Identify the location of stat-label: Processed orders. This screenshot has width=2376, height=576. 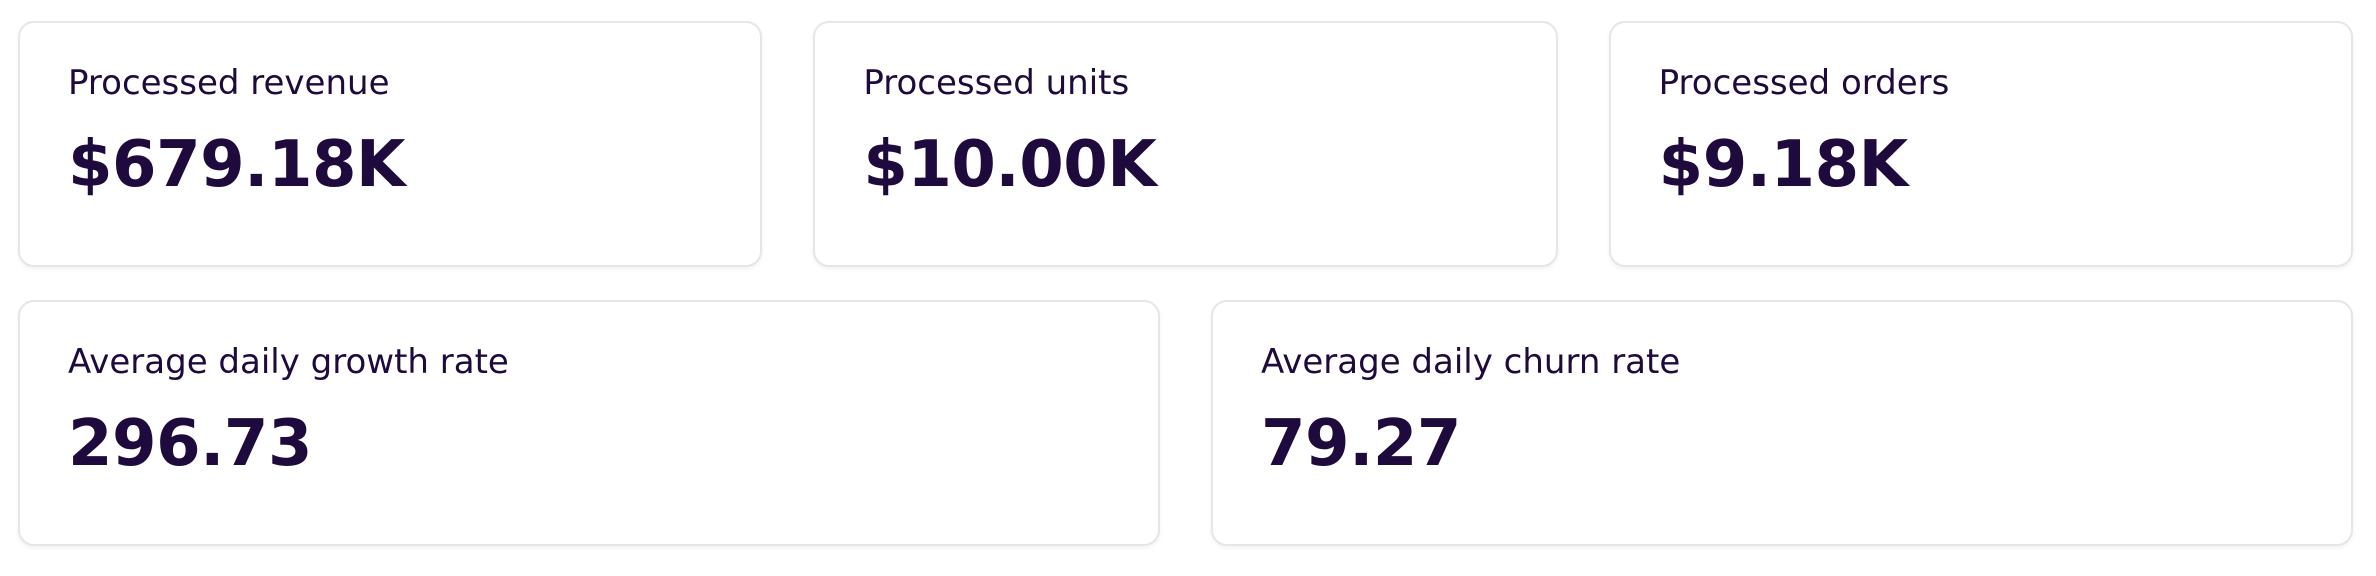
(1804, 83).